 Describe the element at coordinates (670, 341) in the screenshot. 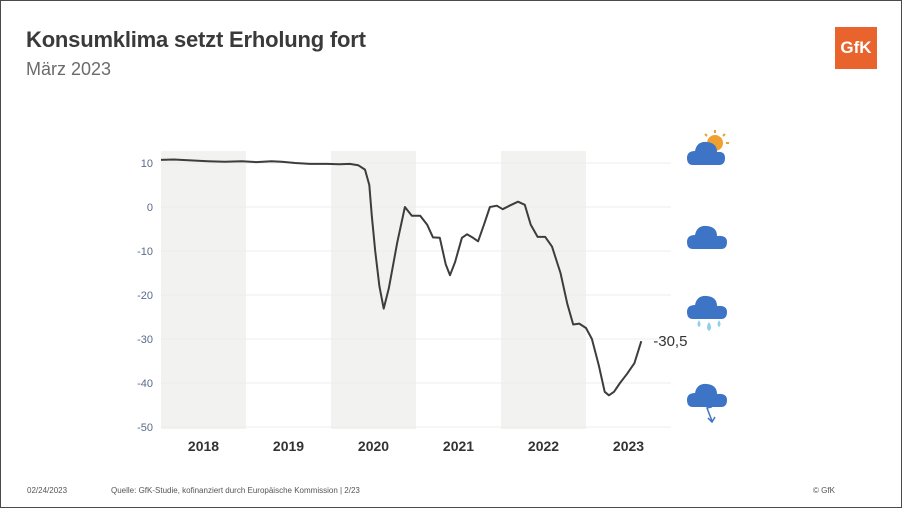

I see `end-value-label: -30,5` at that location.